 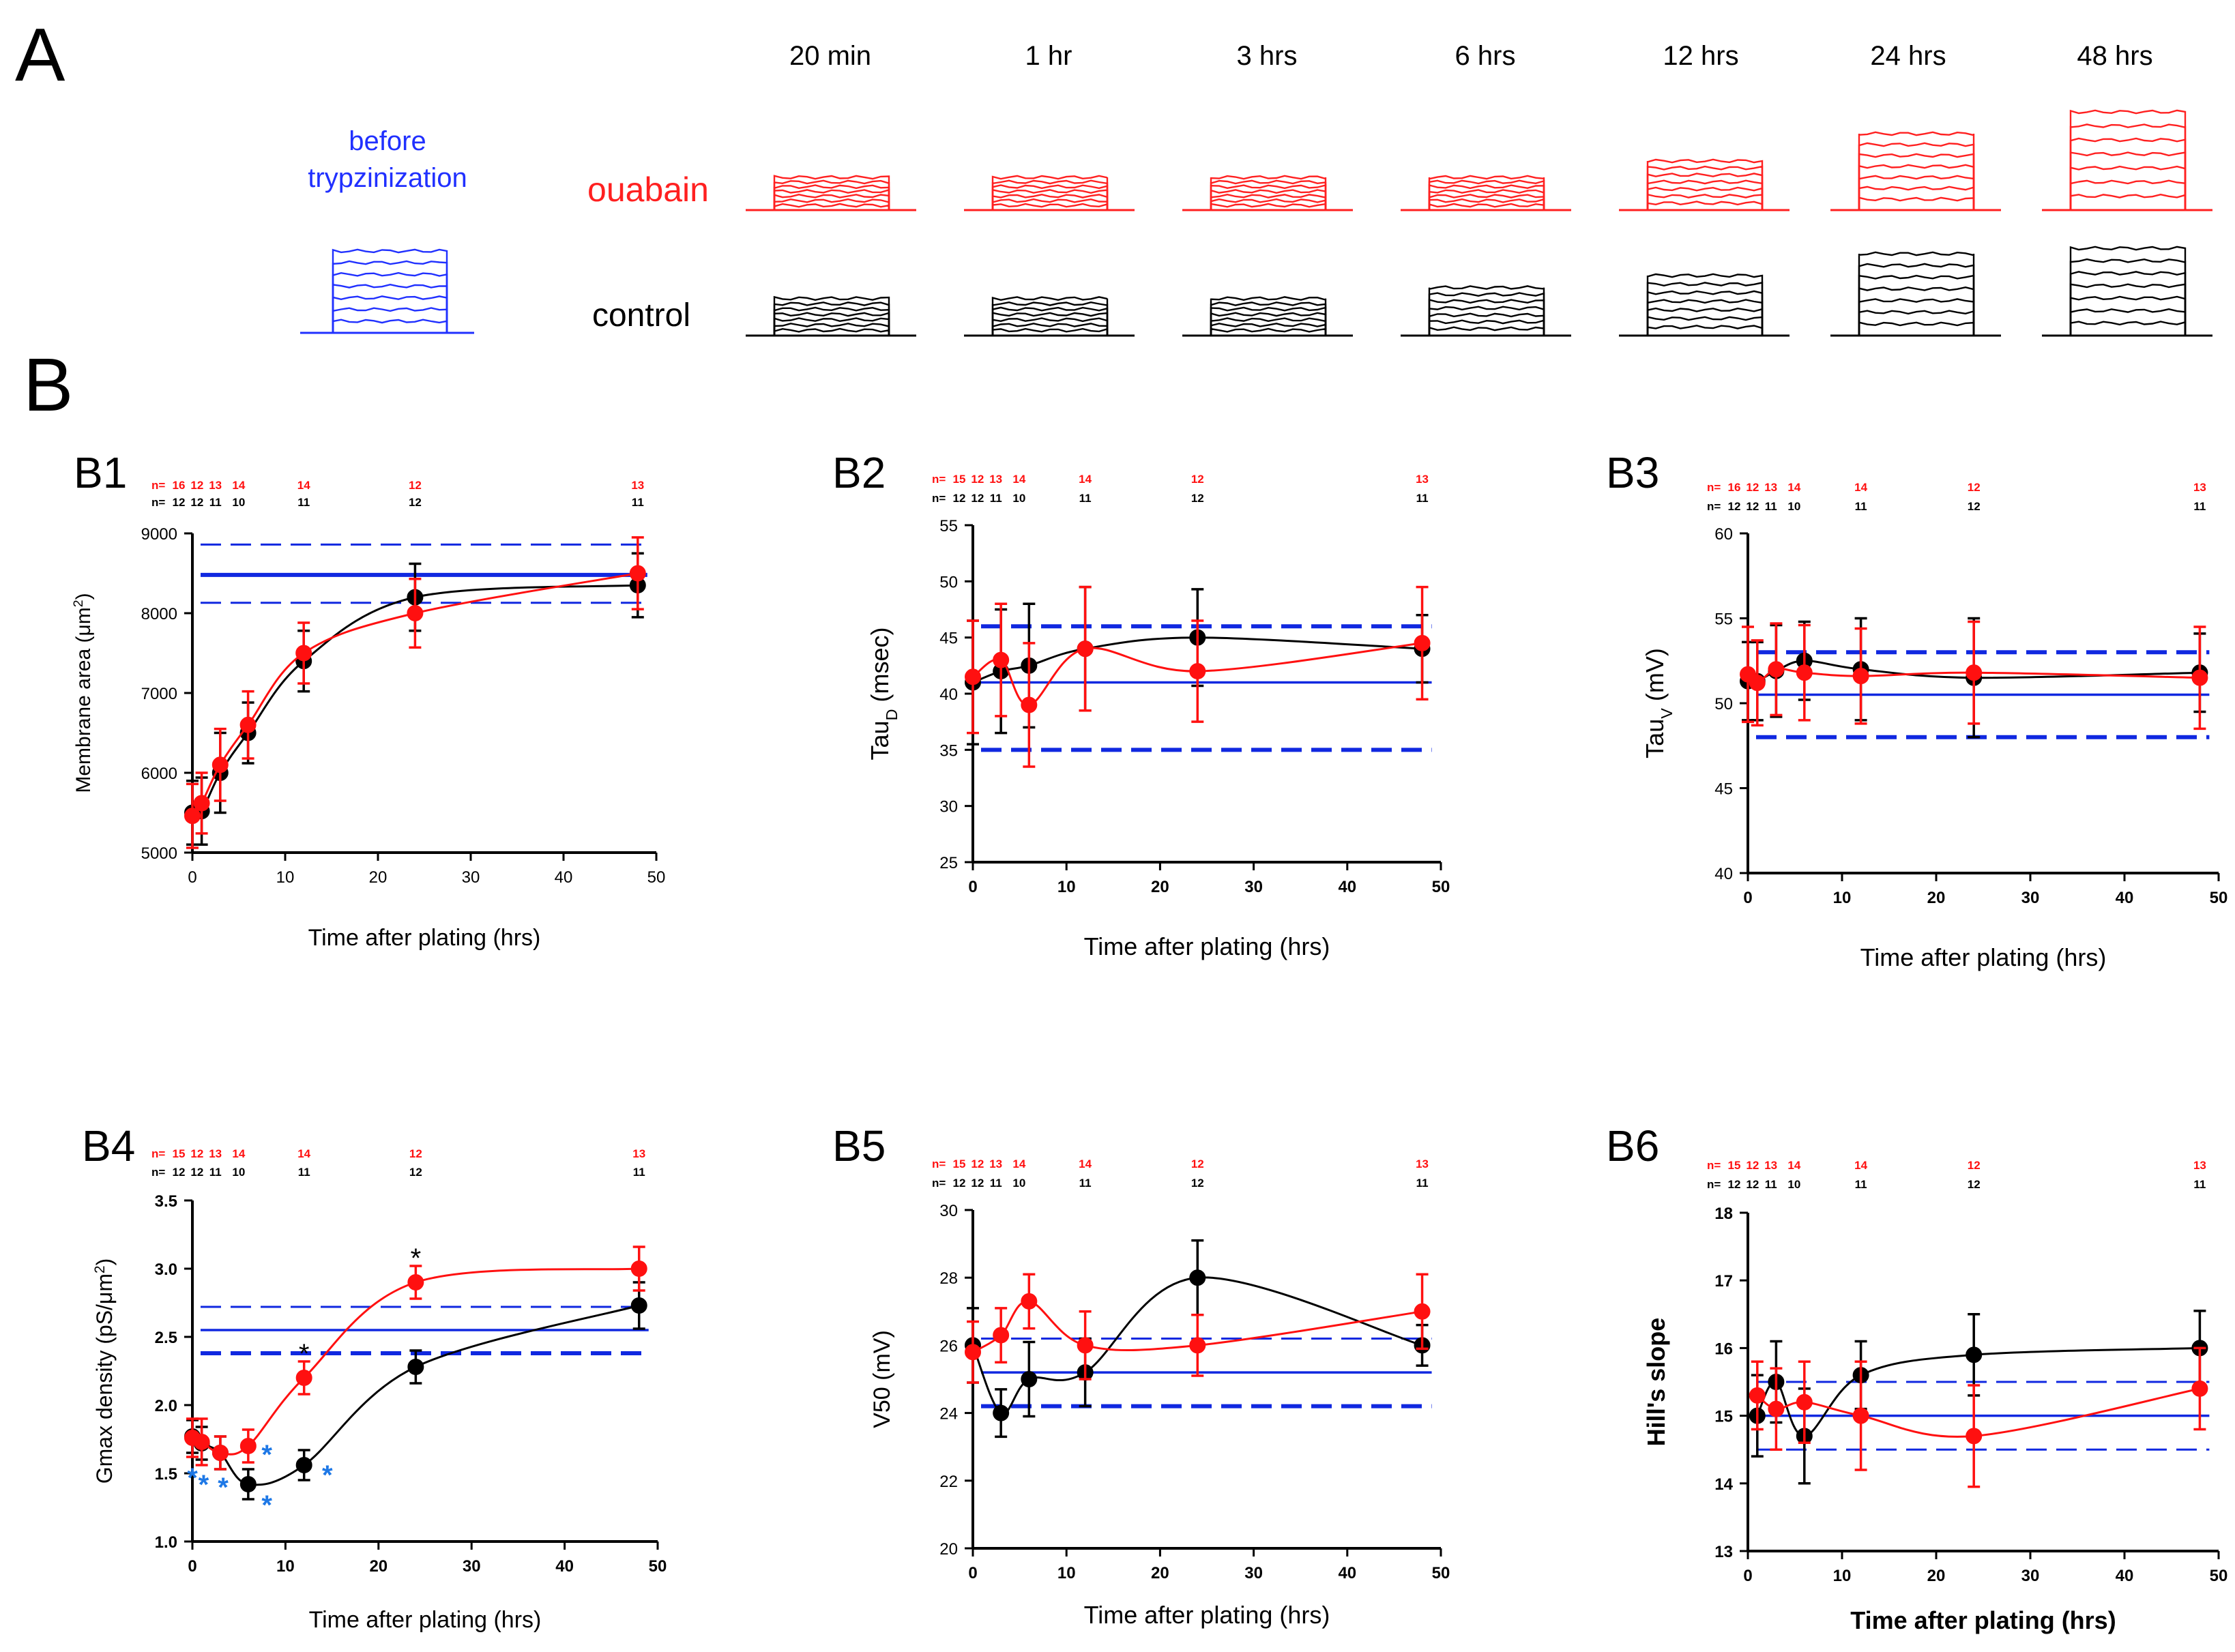 I want to click on n-red-value: 16, so click(x=1734, y=488).